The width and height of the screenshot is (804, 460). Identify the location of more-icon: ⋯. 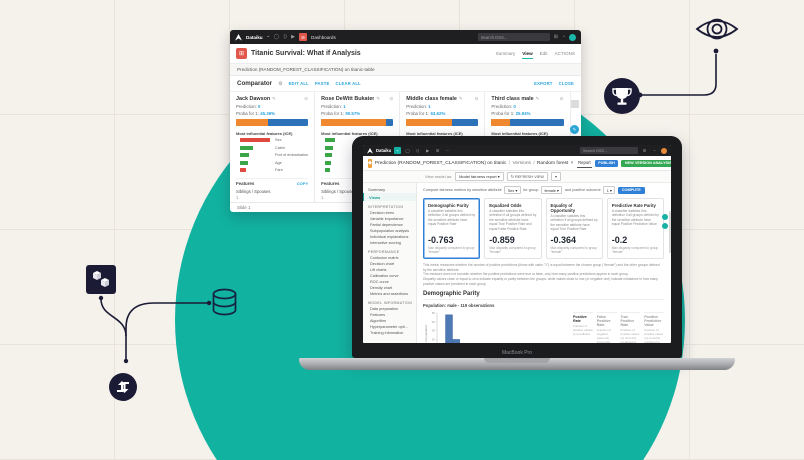
(447, 150).